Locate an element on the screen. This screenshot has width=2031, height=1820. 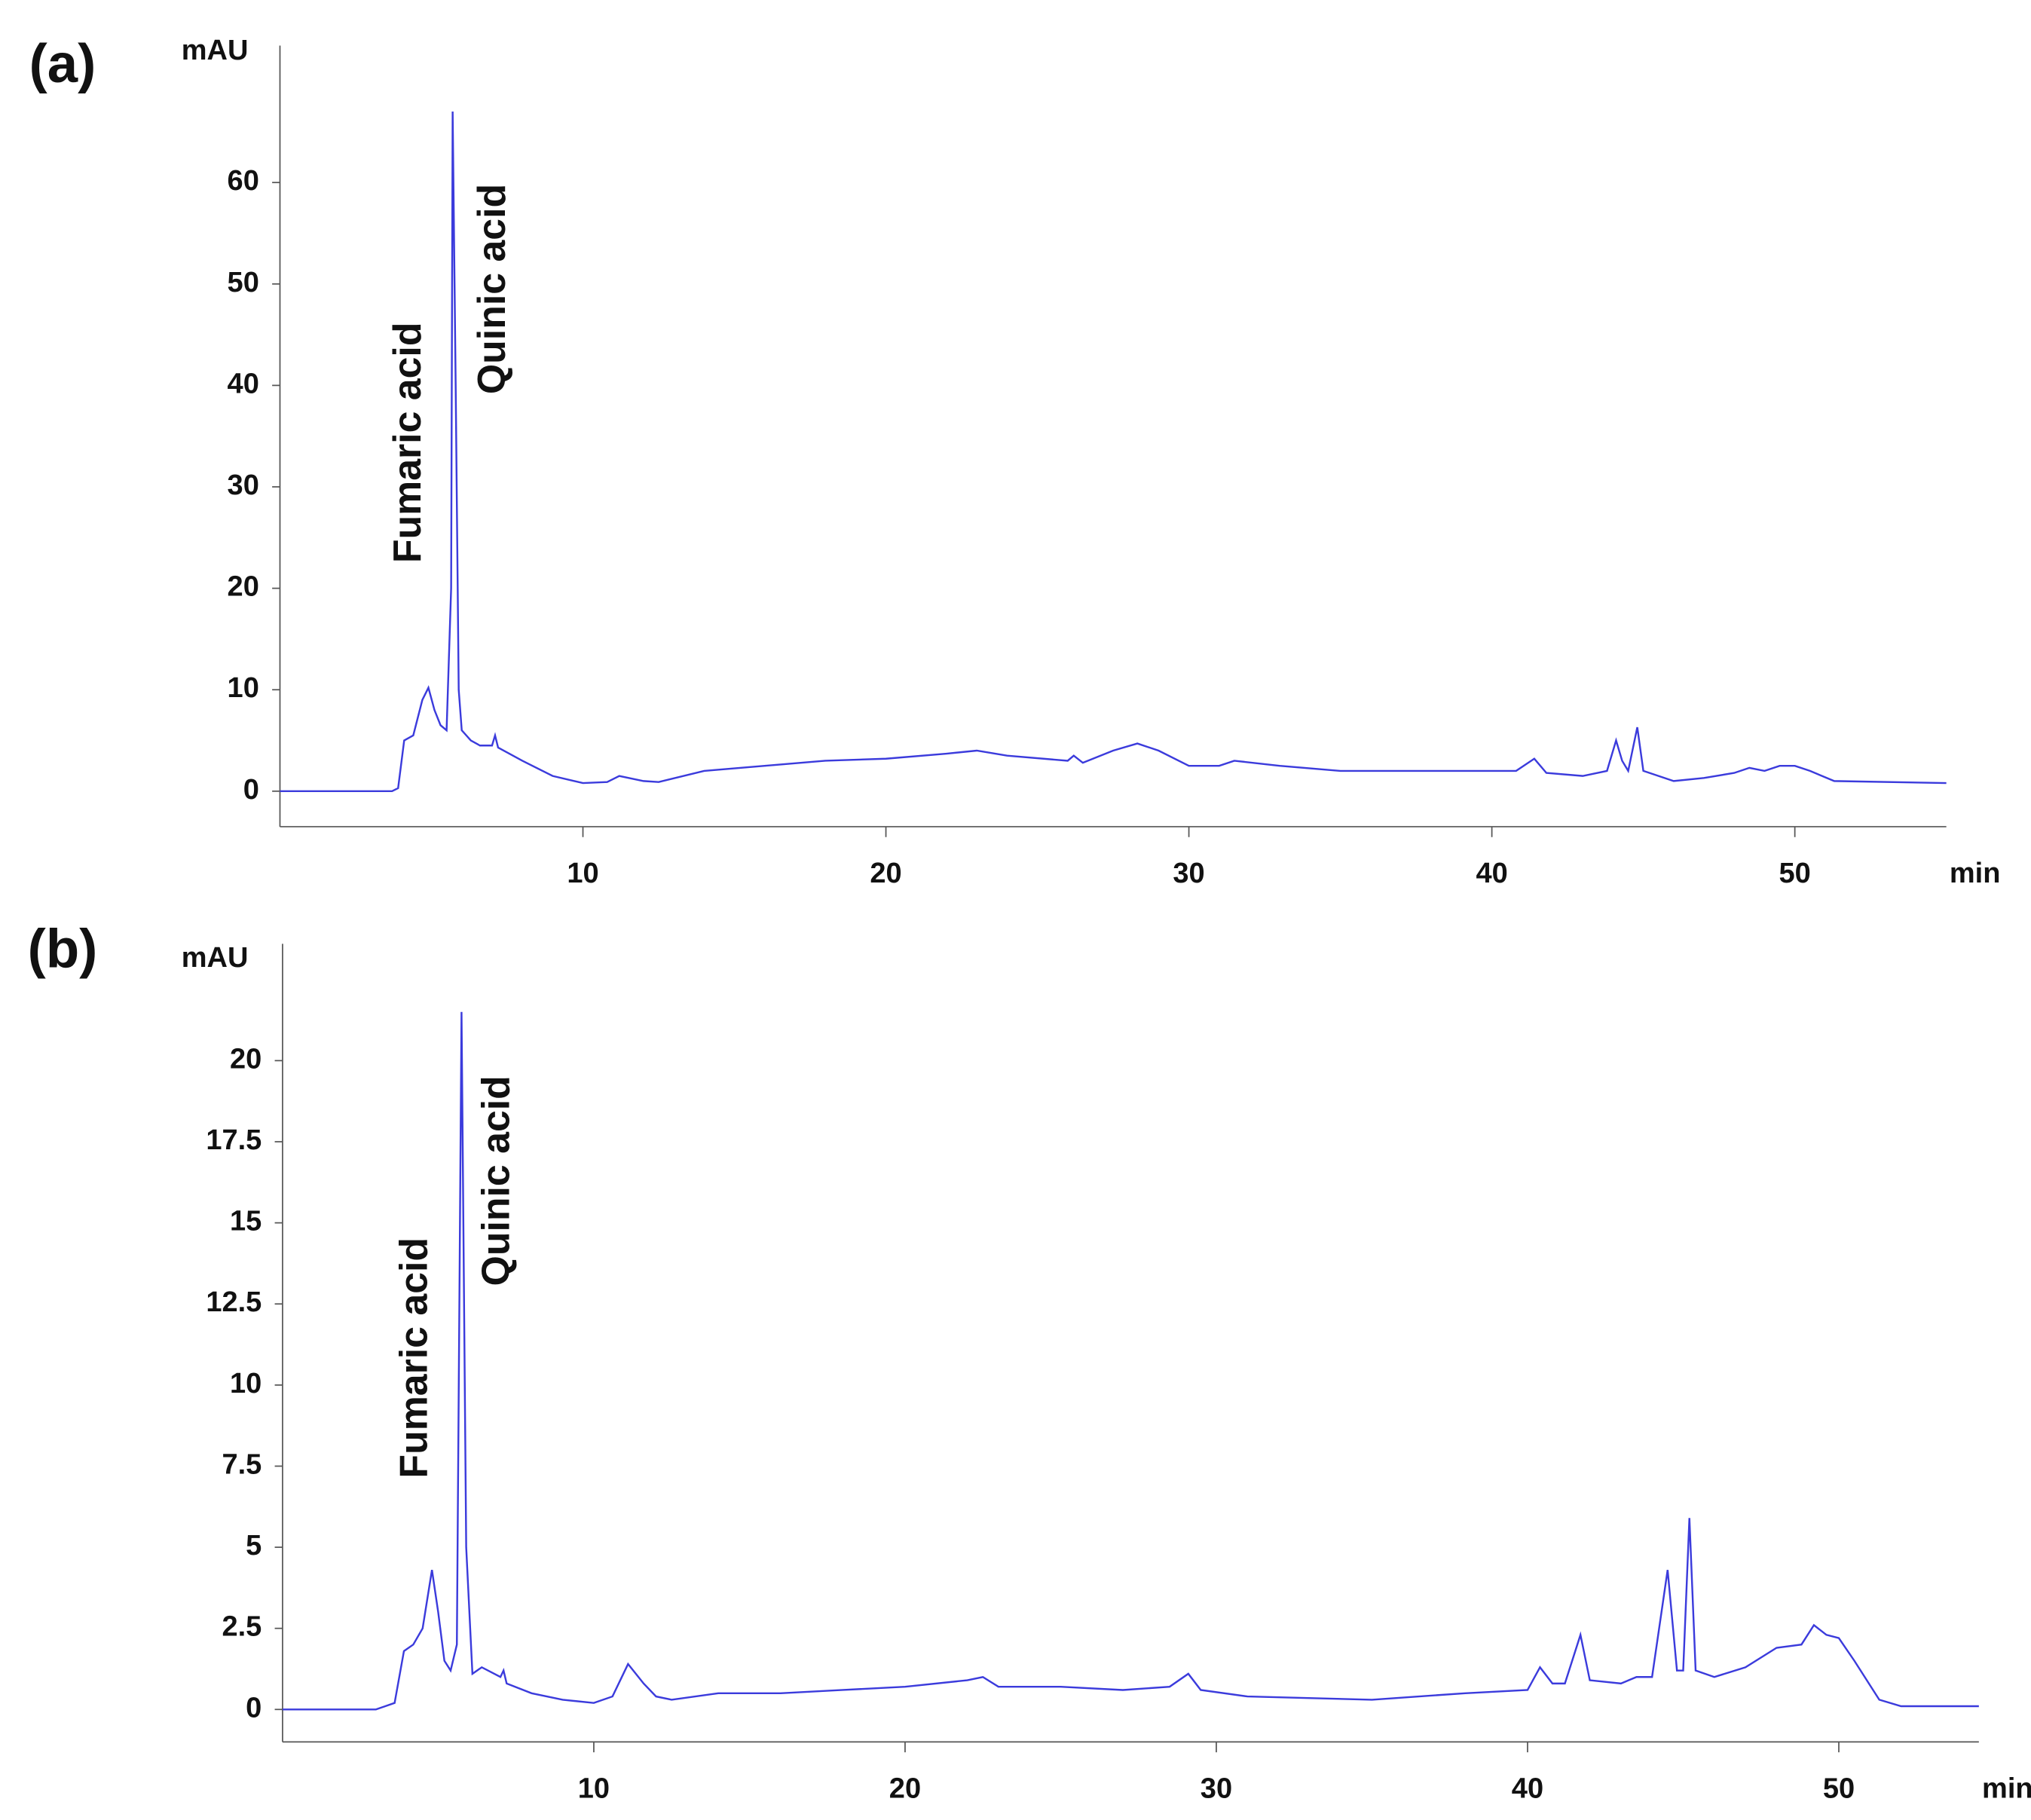
y-tick-label: 30 is located at coordinates (243, 485).